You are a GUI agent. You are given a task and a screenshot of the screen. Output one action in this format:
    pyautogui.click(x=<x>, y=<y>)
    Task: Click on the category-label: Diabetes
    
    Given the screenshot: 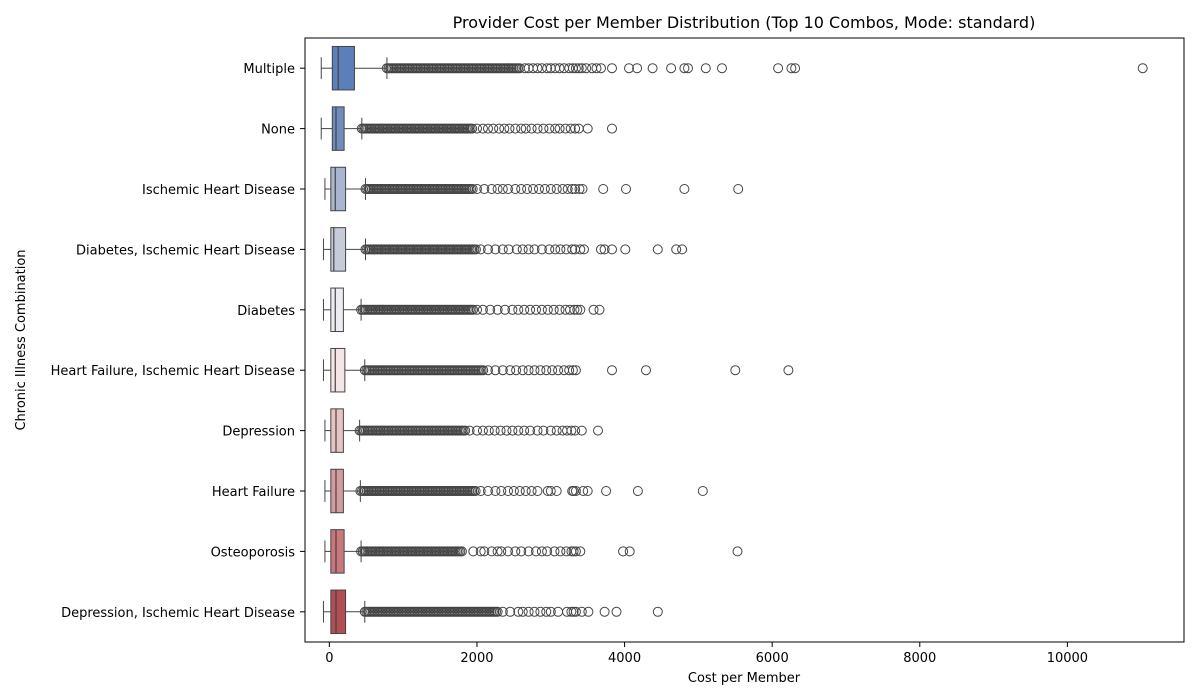 What is the action you would take?
    pyautogui.click(x=266, y=311)
    